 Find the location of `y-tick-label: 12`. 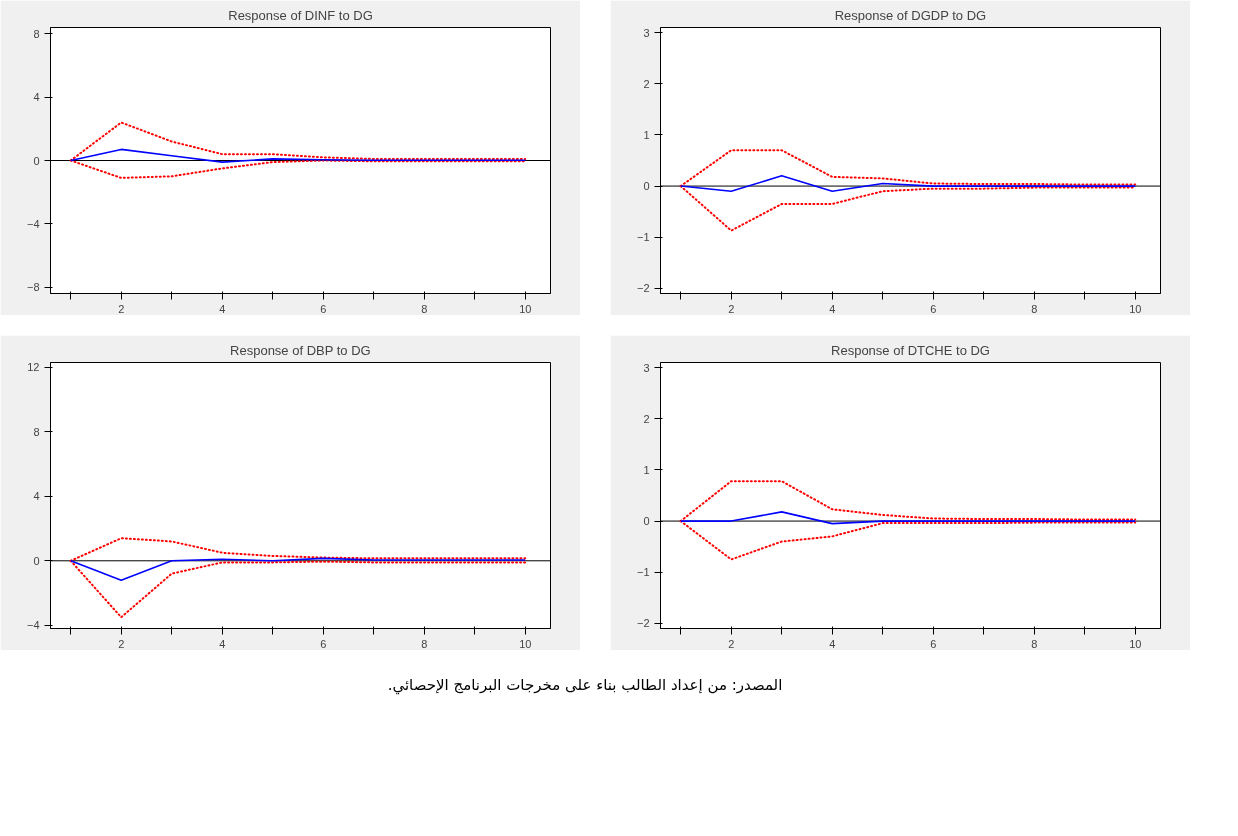

y-tick-label: 12 is located at coordinates (33, 367).